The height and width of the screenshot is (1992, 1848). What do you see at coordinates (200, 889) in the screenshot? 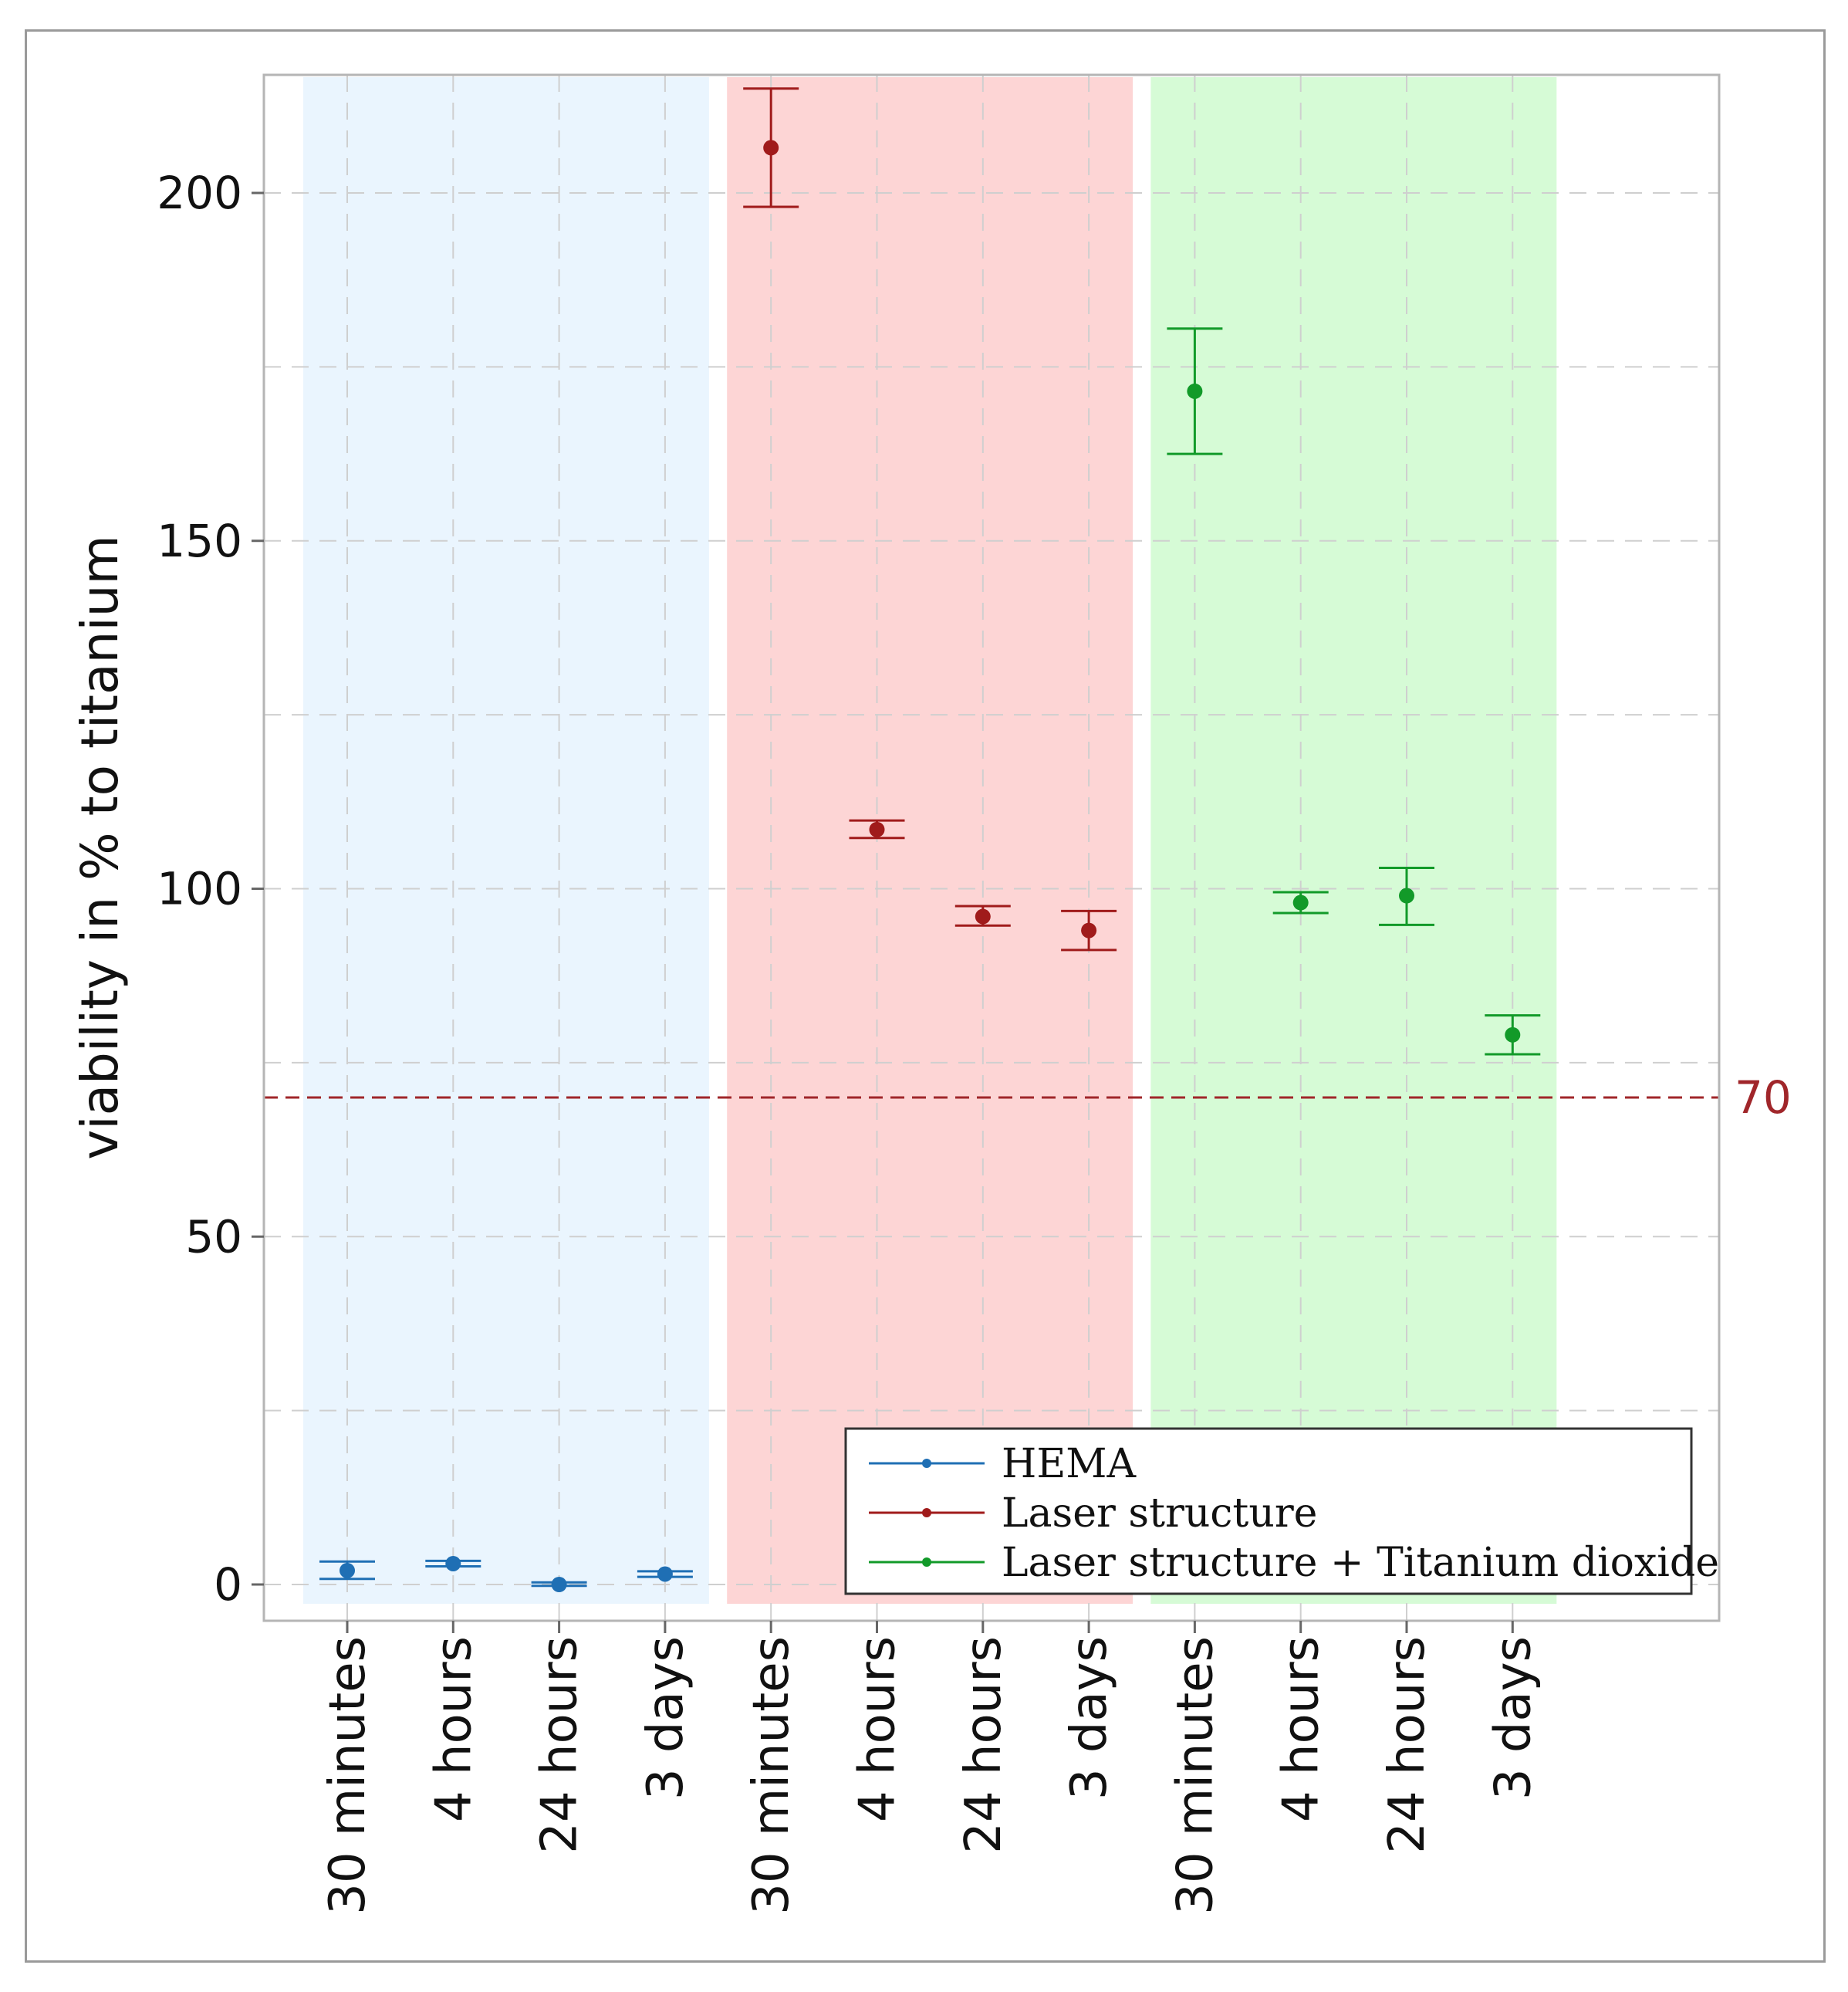
I see `y-tick-label: 100` at bounding box center [200, 889].